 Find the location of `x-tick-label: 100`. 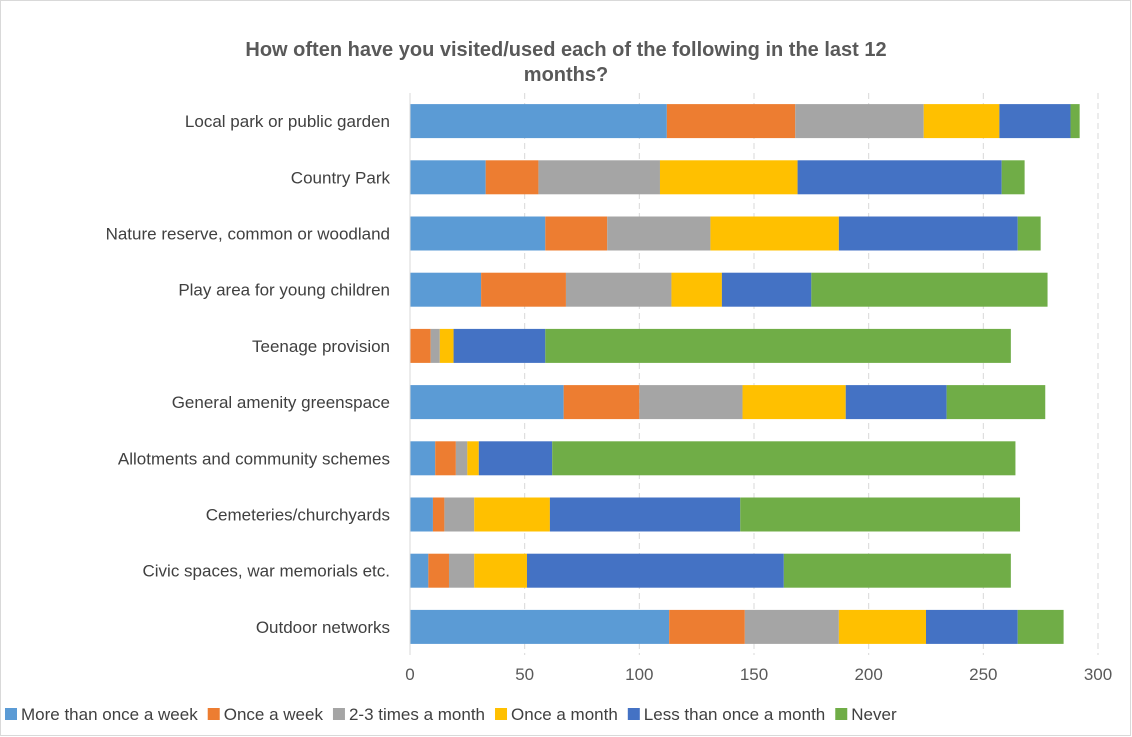

x-tick-label: 100 is located at coordinates (639, 674).